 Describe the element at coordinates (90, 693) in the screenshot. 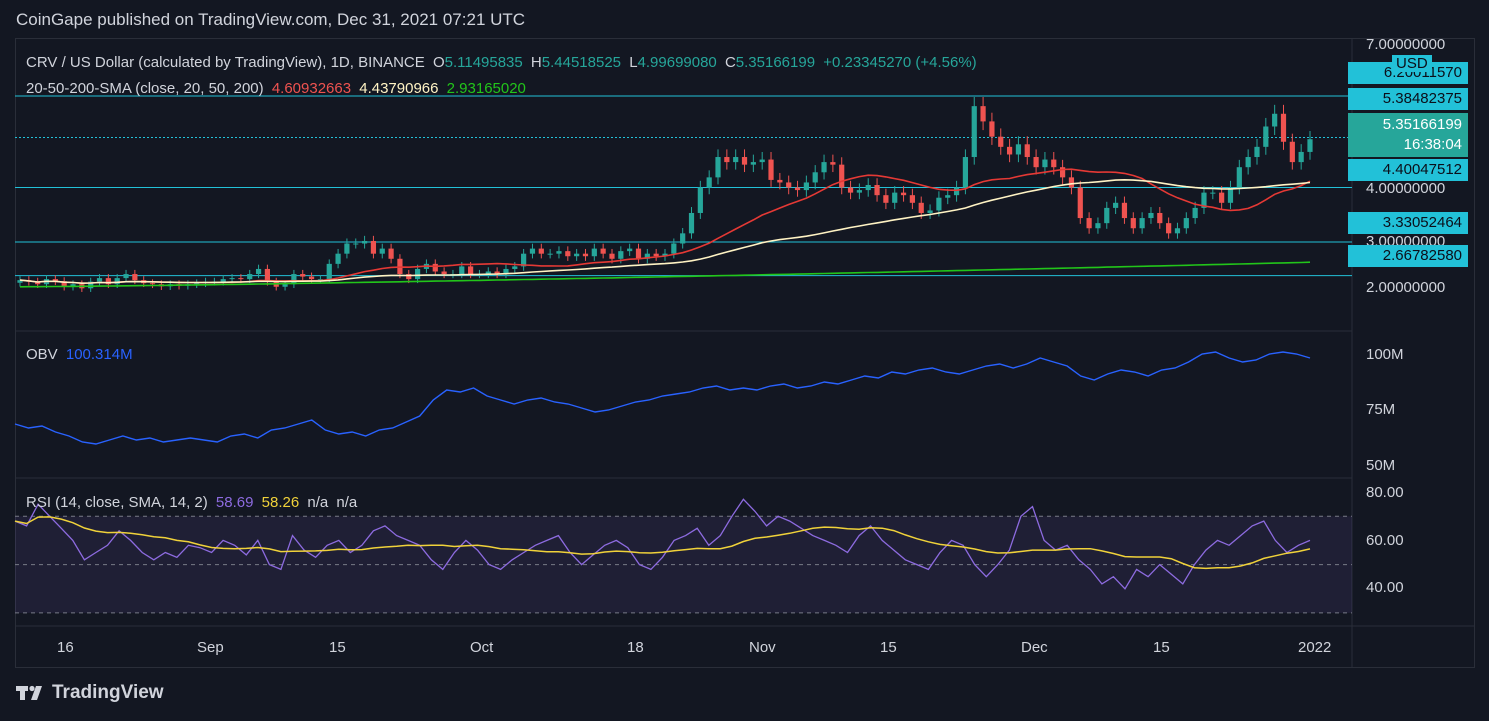

I see `tradingview-footer: TradingView` at that location.